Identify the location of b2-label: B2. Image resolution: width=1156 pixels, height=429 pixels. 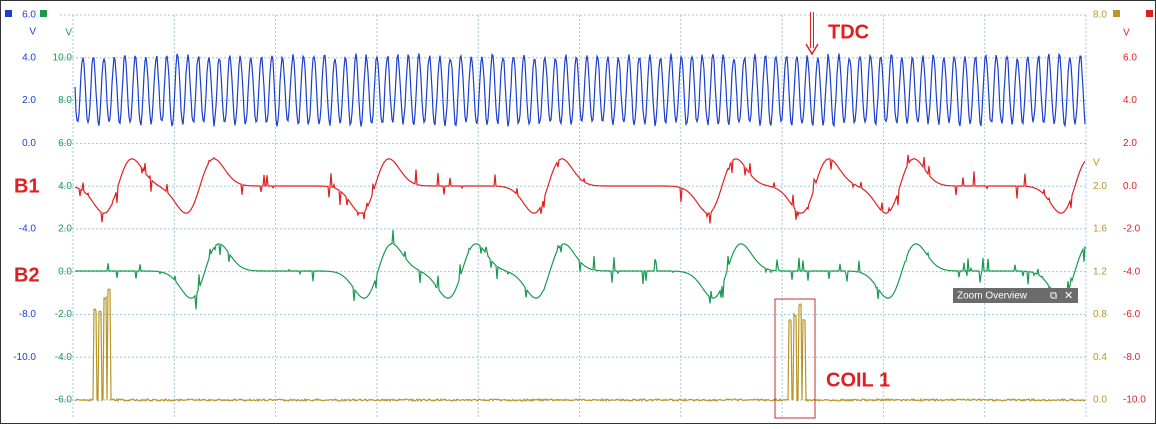
(27, 275).